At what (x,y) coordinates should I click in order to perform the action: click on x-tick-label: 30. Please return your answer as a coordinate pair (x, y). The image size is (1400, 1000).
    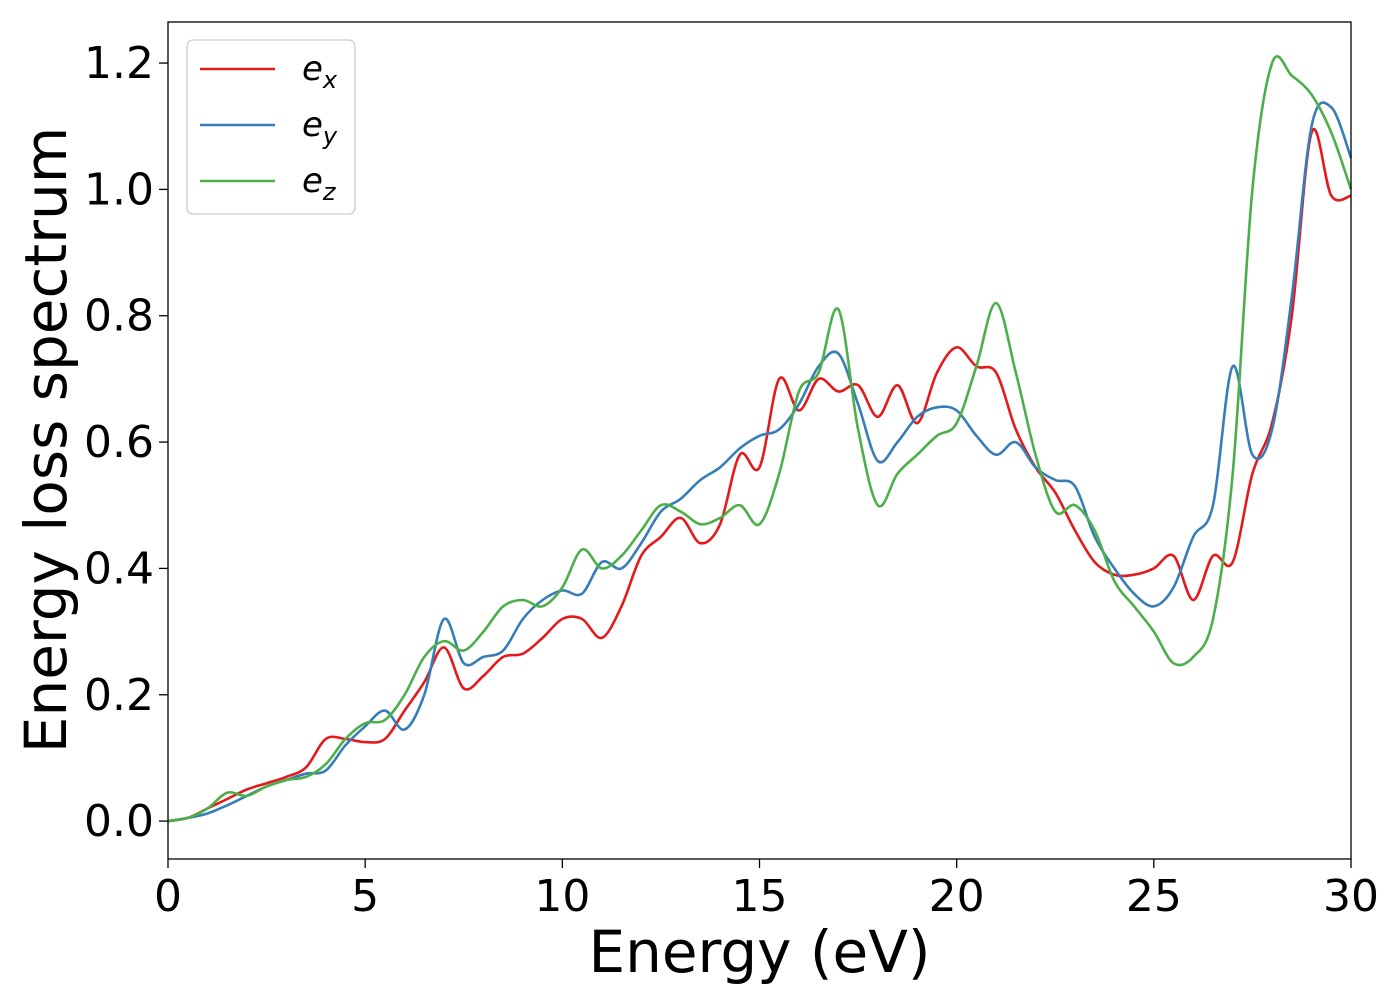
    Looking at the image, I should click on (1351, 896).